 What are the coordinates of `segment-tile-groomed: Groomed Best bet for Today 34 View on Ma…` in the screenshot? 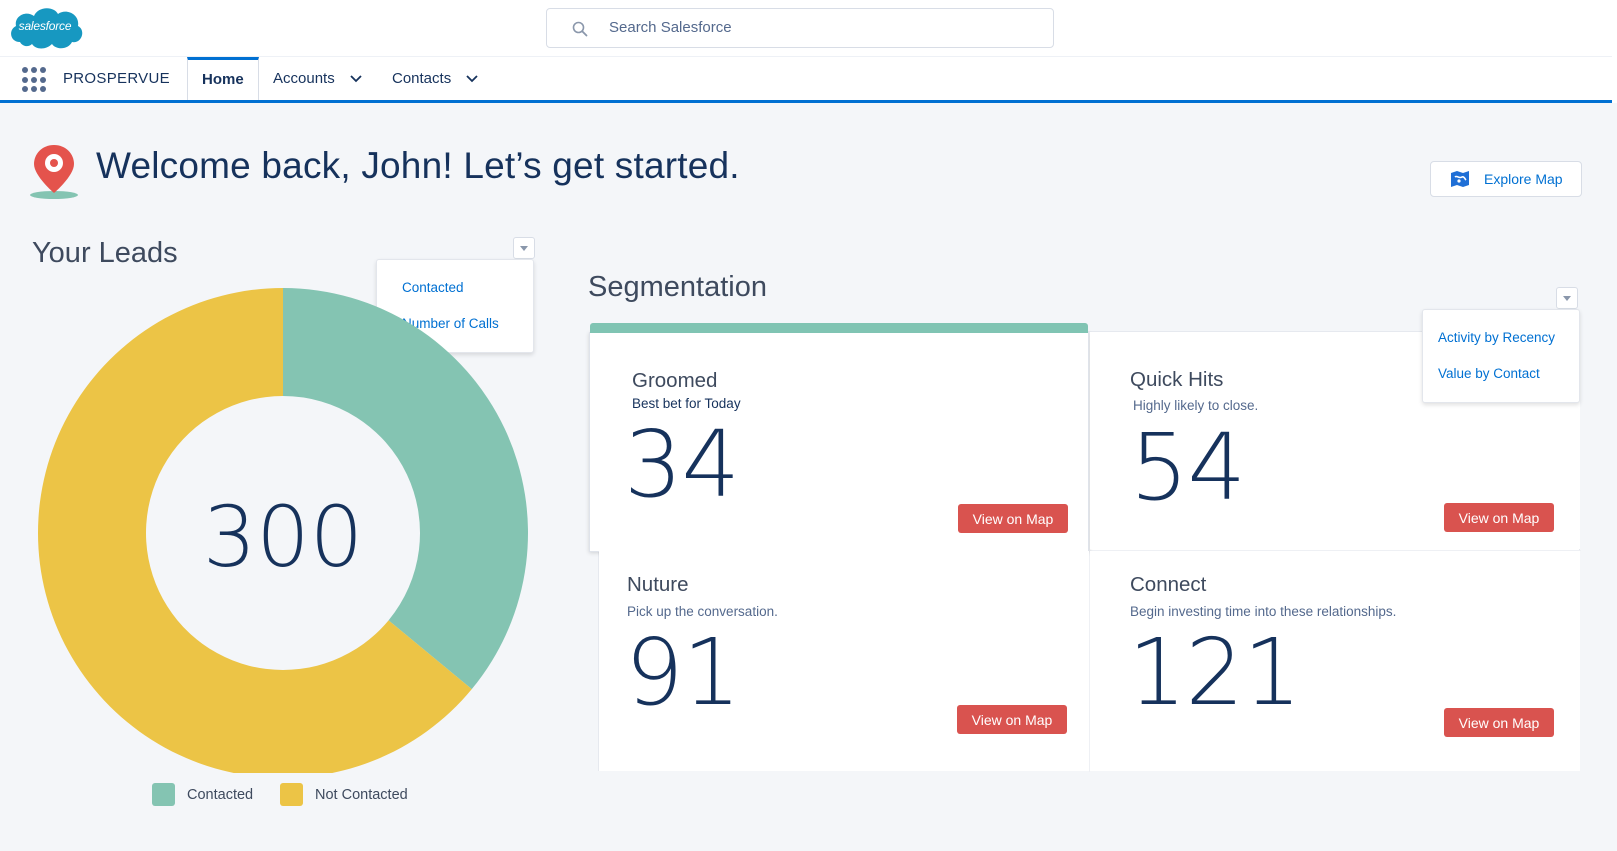 It's located at (839, 437).